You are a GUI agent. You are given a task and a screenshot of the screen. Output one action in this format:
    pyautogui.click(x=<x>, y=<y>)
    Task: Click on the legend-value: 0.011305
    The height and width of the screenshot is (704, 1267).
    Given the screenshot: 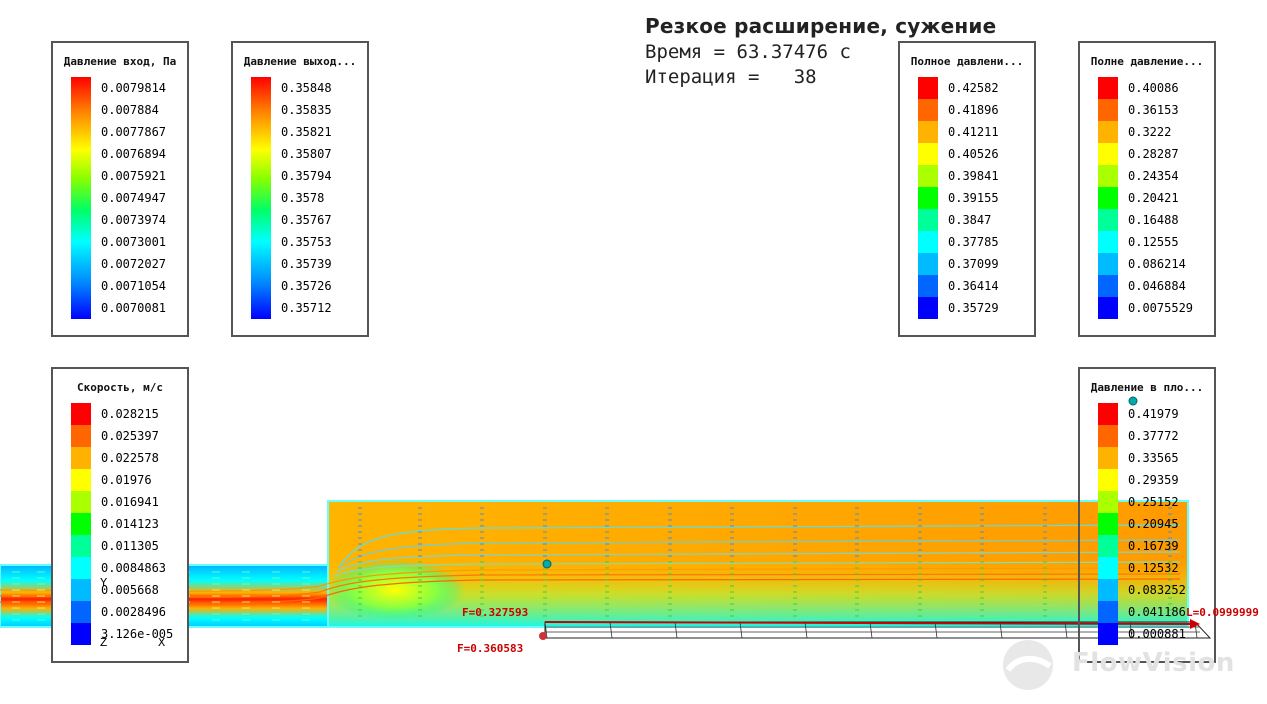 What is the action you would take?
    pyautogui.click(x=130, y=546)
    